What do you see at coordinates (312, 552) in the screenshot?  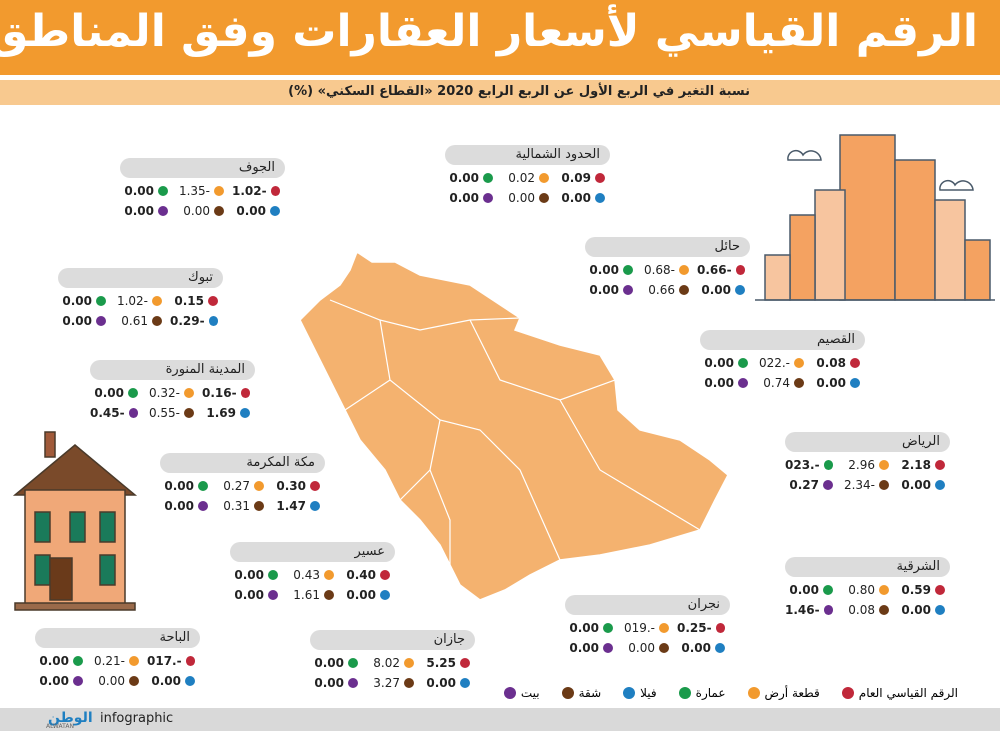 I see `region-name: عسير` at bounding box center [312, 552].